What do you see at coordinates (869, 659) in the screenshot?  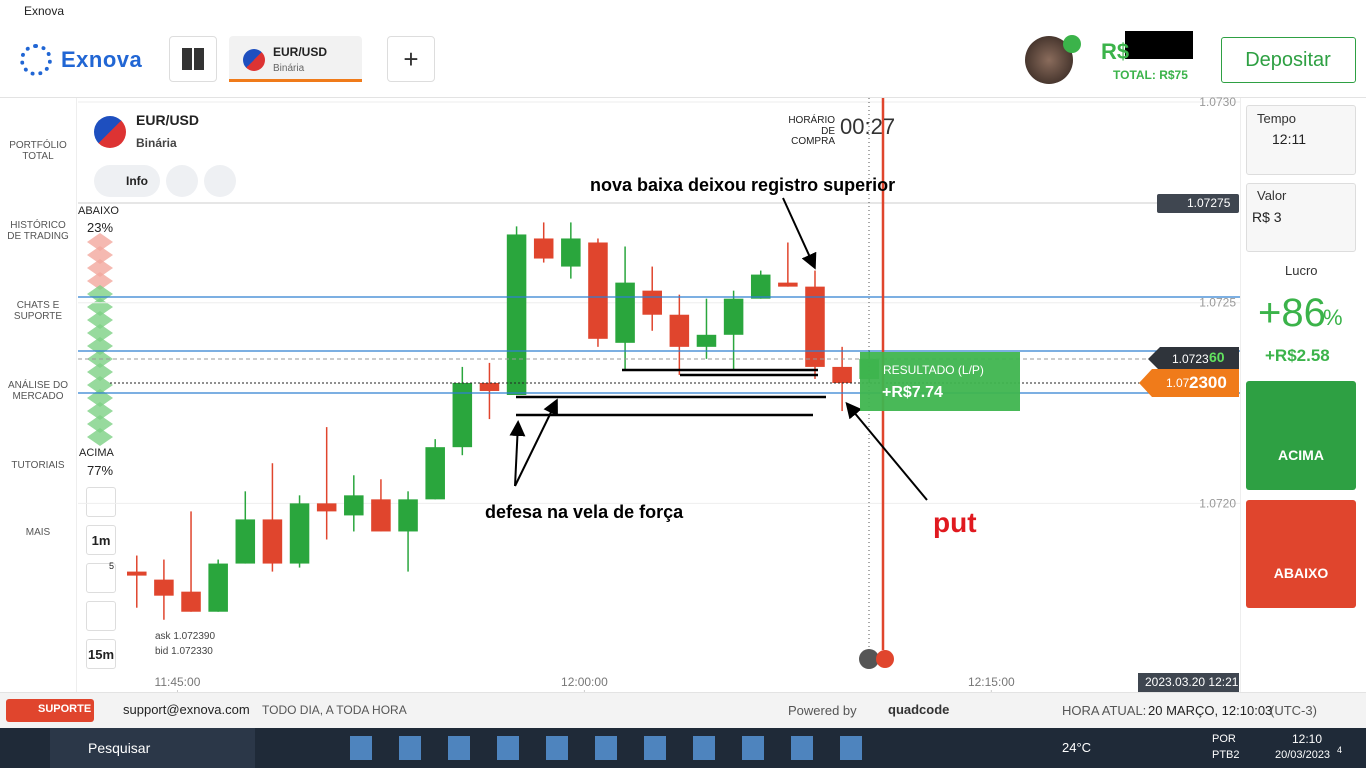 I see `timer-icon` at bounding box center [869, 659].